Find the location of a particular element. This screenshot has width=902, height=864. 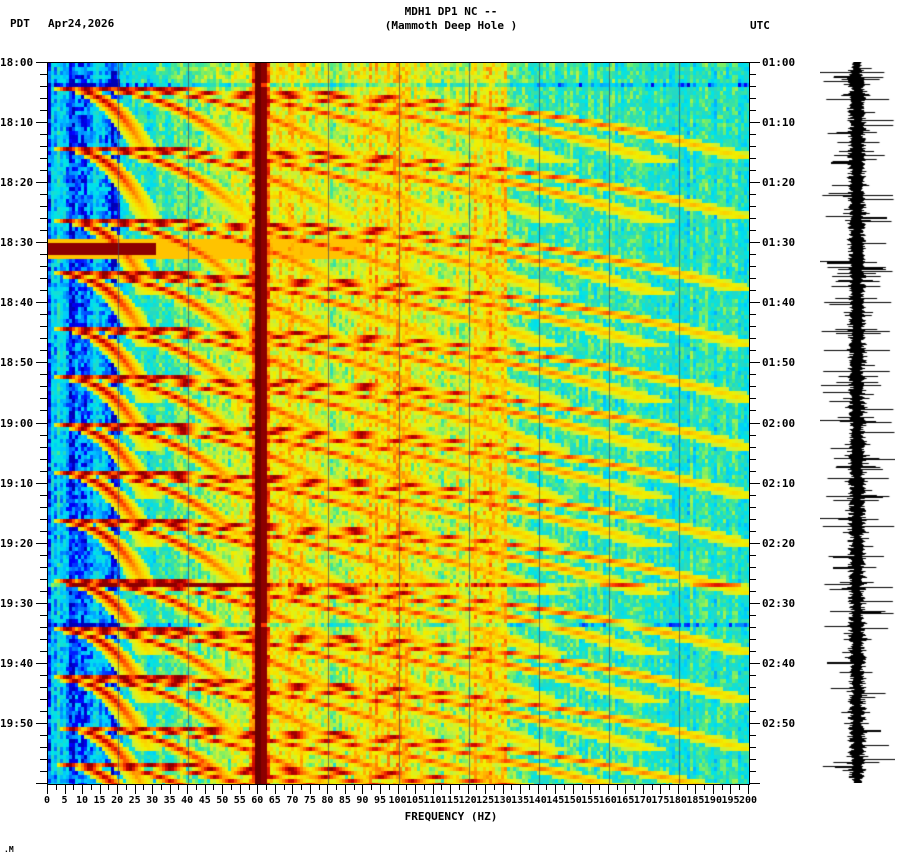

freq-tick-label: 50 is located at coordinates (222, 800).